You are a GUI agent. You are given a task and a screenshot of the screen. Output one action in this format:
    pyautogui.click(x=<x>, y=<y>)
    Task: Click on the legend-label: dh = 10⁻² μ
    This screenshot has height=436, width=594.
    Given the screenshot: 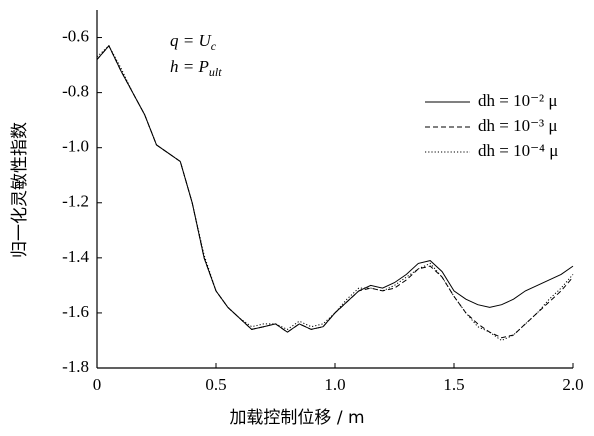 What is the action you would take?
    pyautogui.click(x=518, y=100)
    